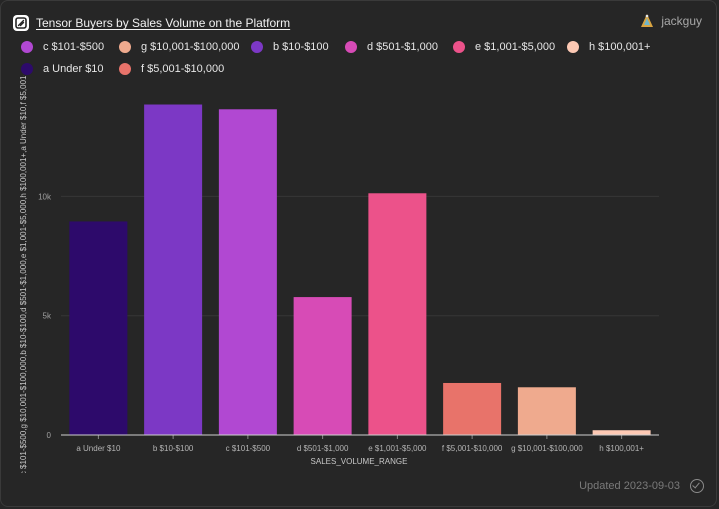  Describe the element at coordinates (45, 196) in the screenshot. I see `y-tick-label: 10k` at that location.